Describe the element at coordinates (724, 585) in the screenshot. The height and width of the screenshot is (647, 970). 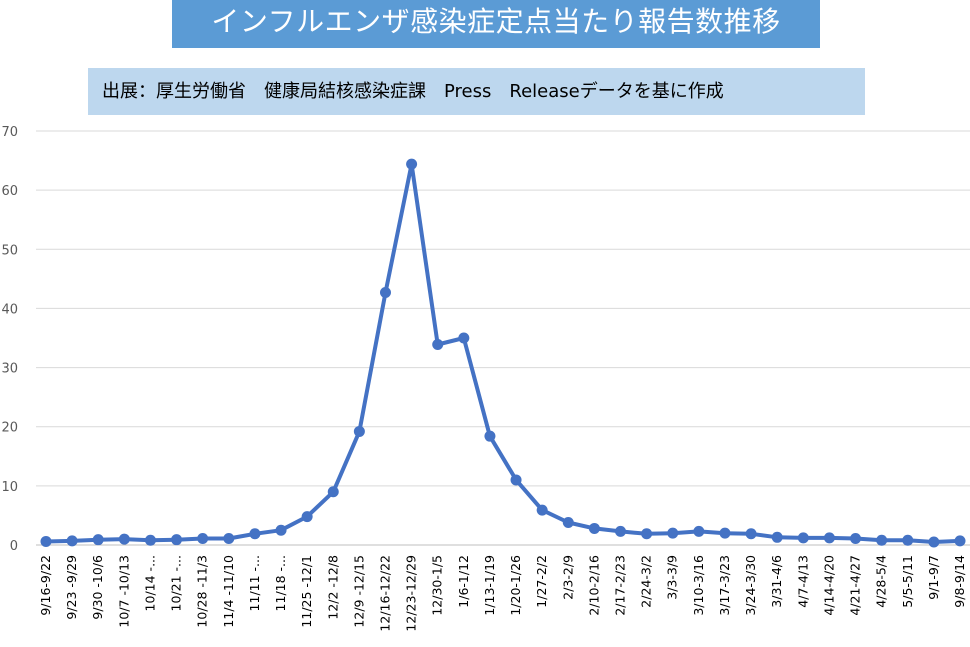
I see `x-tick-label: 3/17-3/23` at that location.